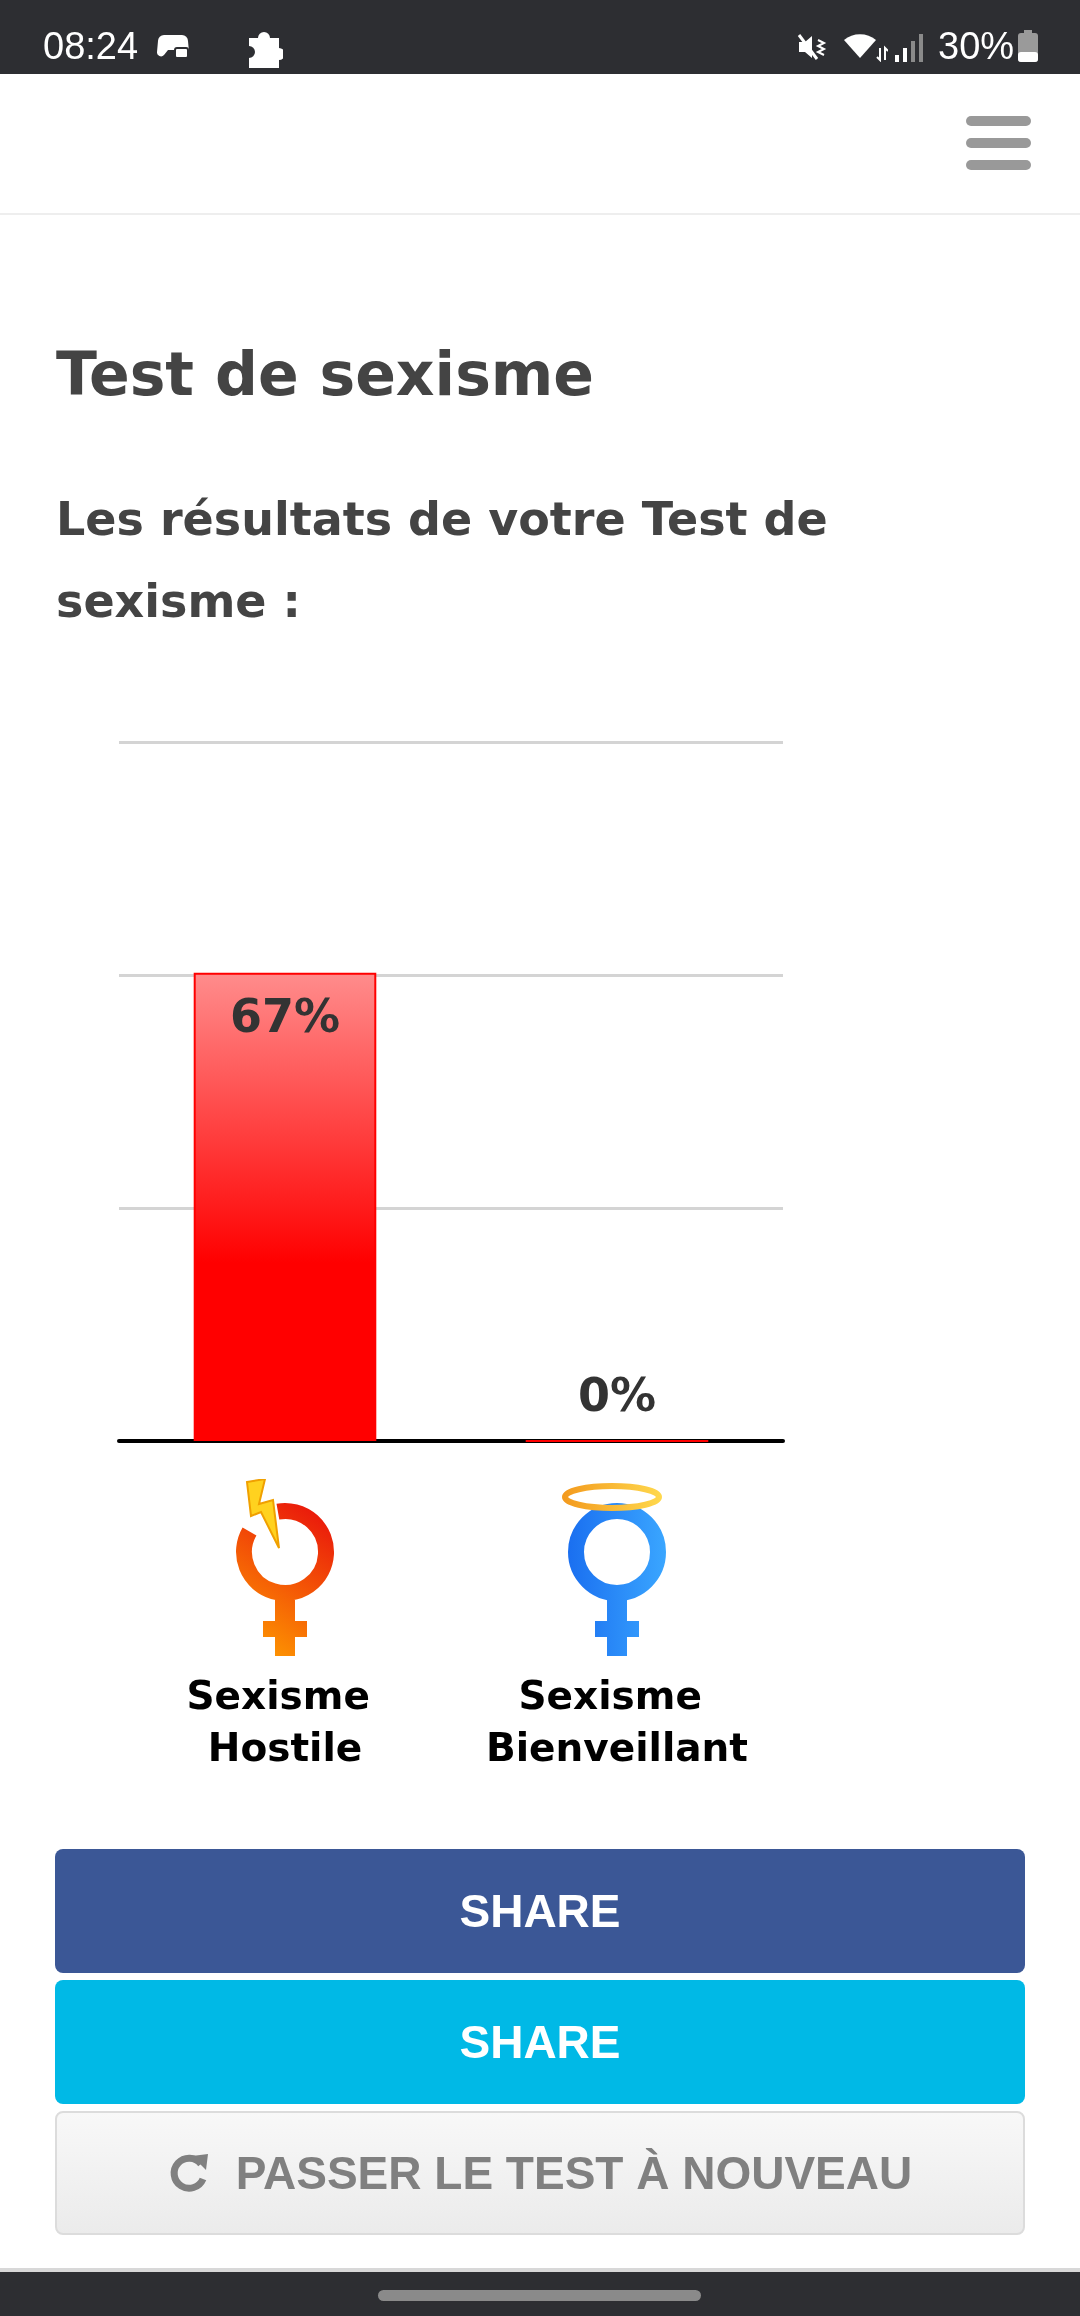  I want to click on data-label: 0%, so click(617, 1395).